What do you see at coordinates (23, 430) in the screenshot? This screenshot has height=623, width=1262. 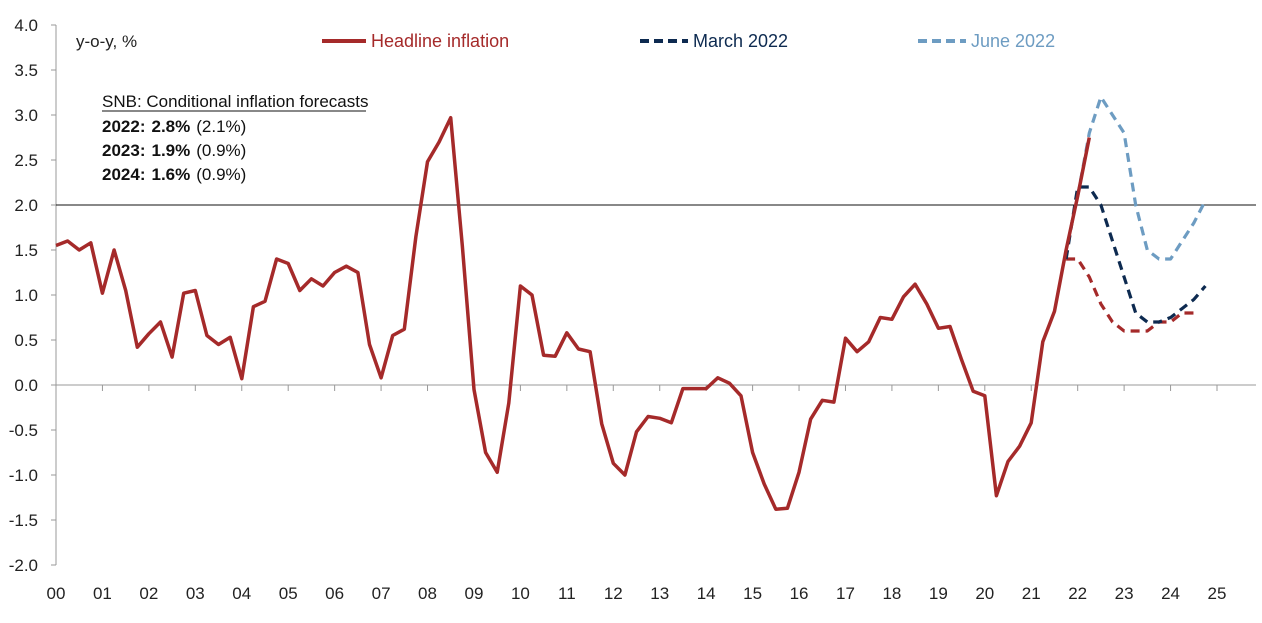 I see `y-tick-label: -0.5` at bounding box center [23, 430].